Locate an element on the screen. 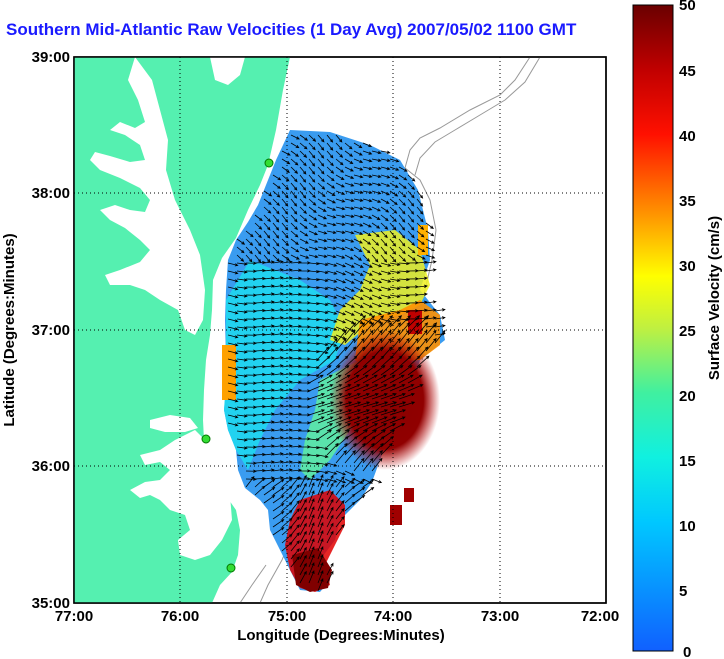  colorbar-tick: 45 is located at coordinates (687, 71).